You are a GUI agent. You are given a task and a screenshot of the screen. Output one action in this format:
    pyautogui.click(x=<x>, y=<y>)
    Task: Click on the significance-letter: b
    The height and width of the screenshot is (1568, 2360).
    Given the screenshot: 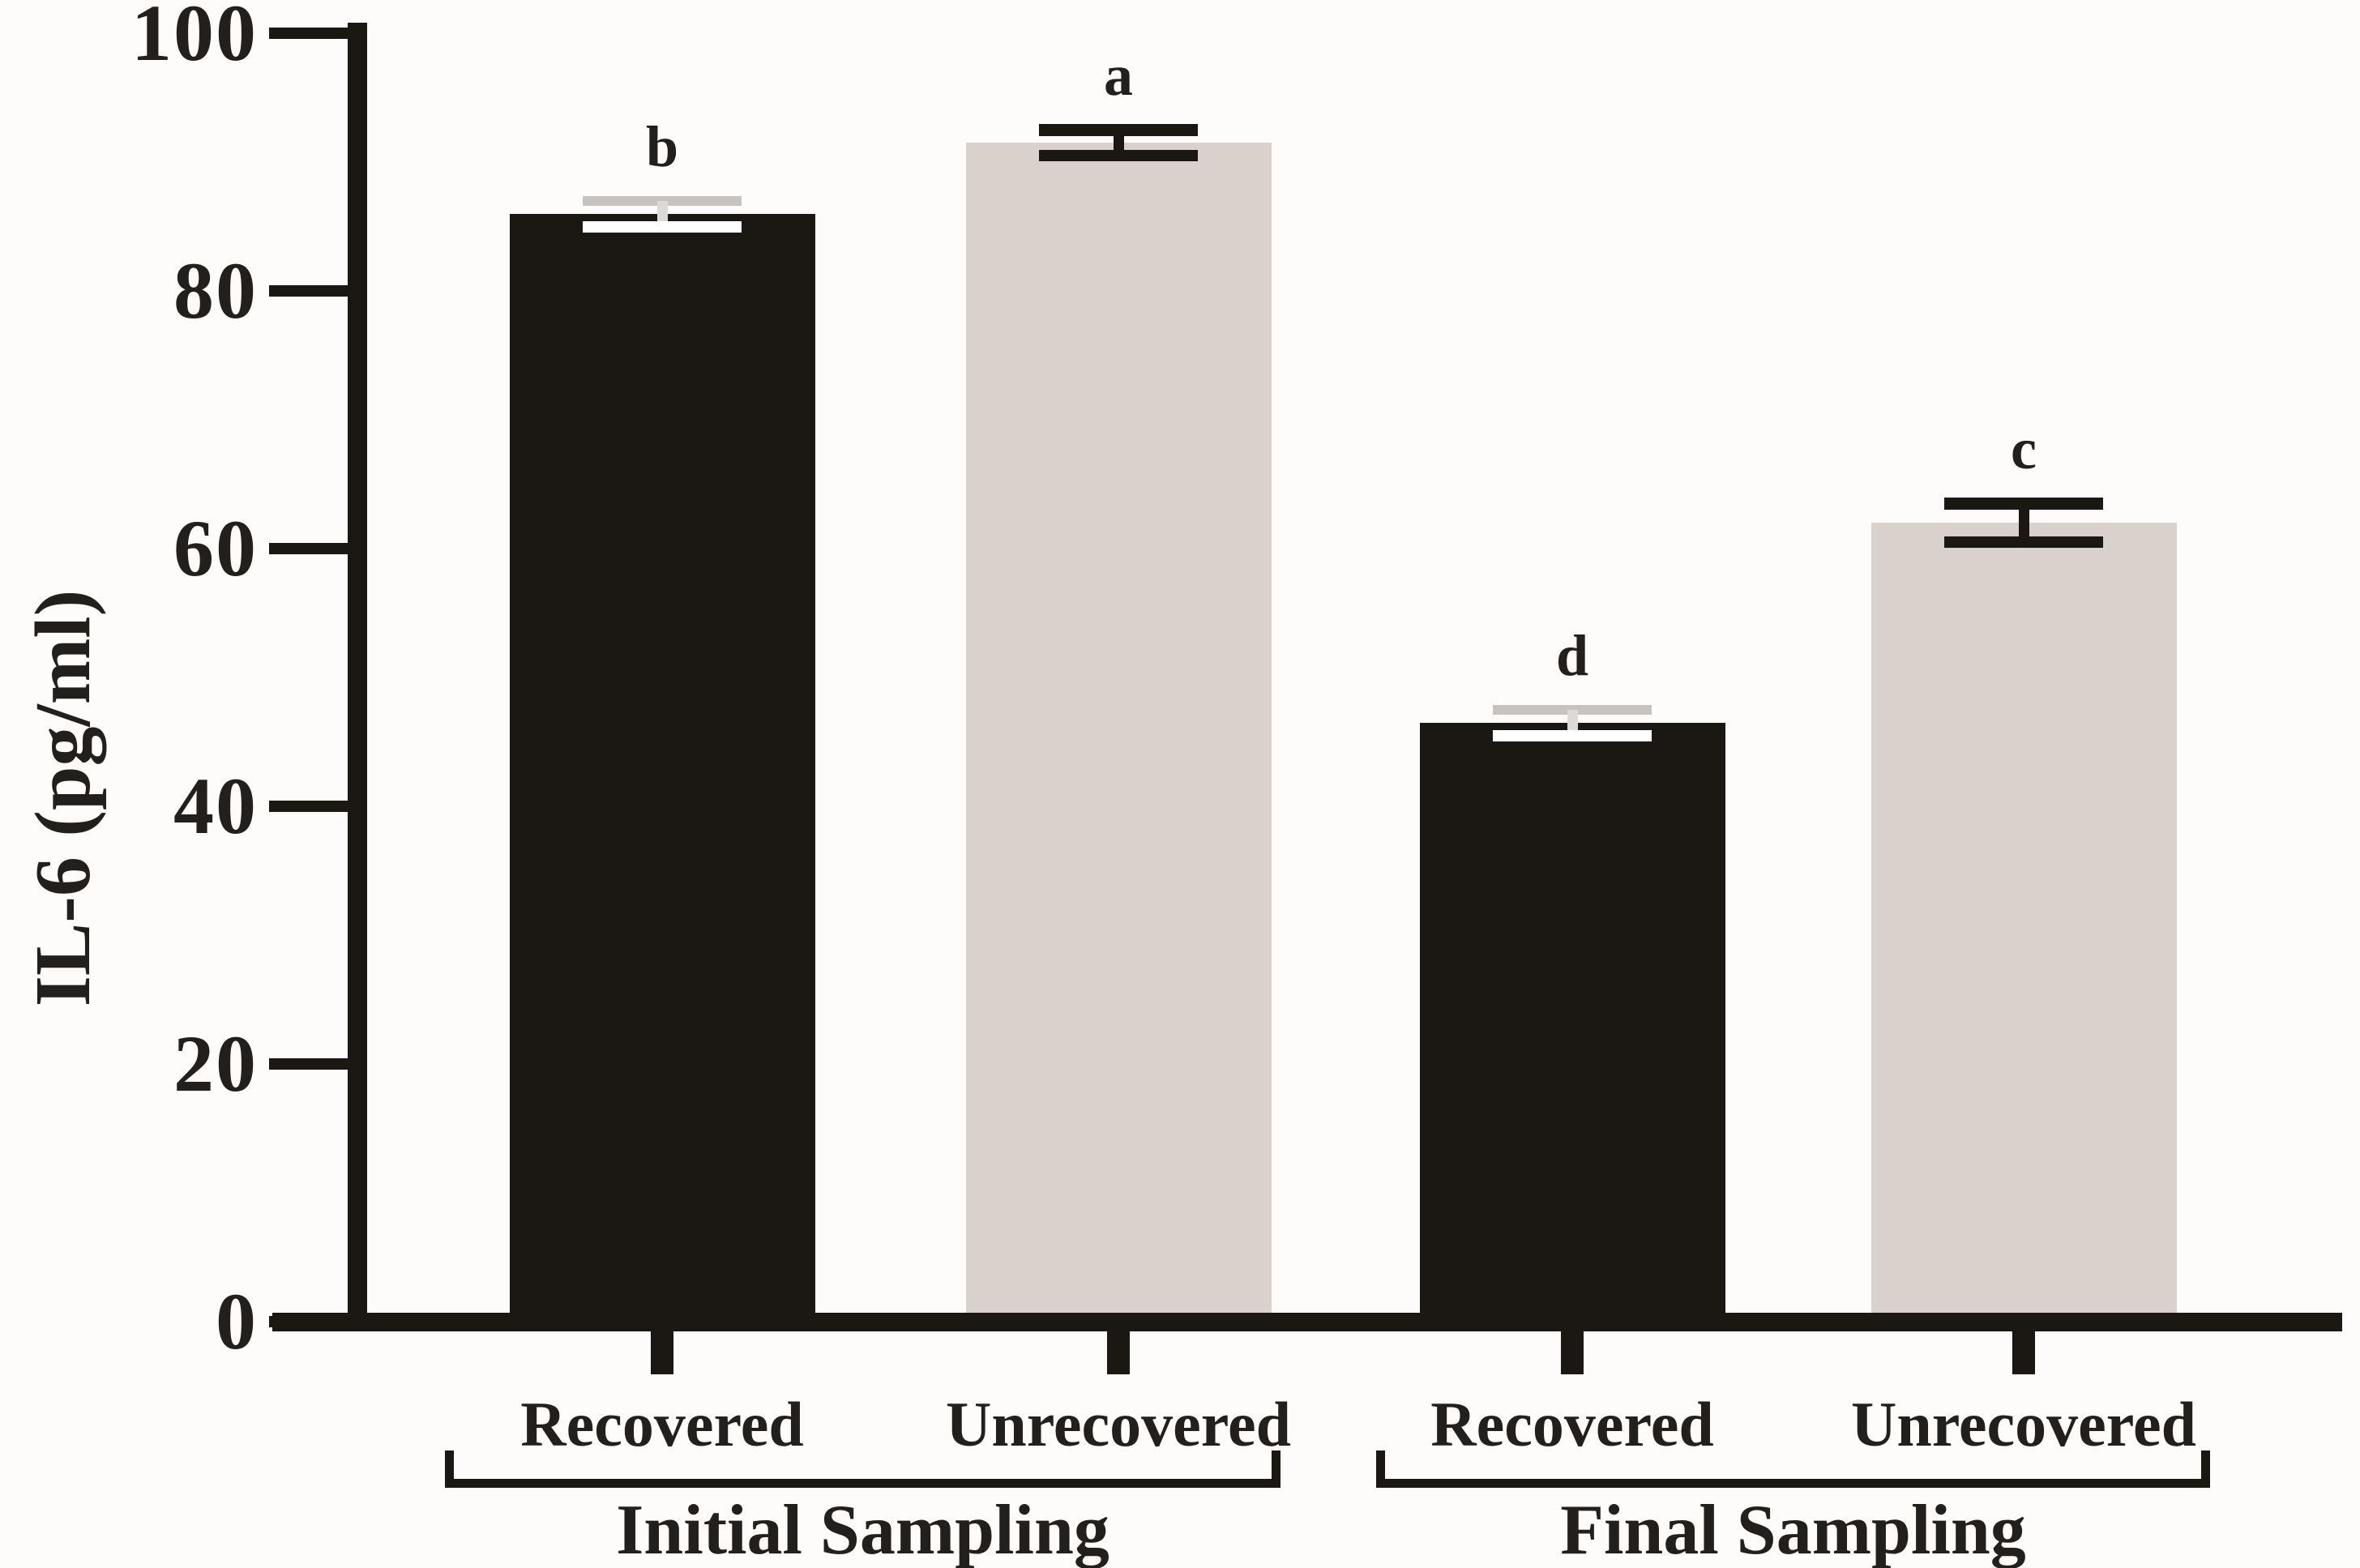 What is the action you would take?
    pyautogui.click(x=662, y=146)
    